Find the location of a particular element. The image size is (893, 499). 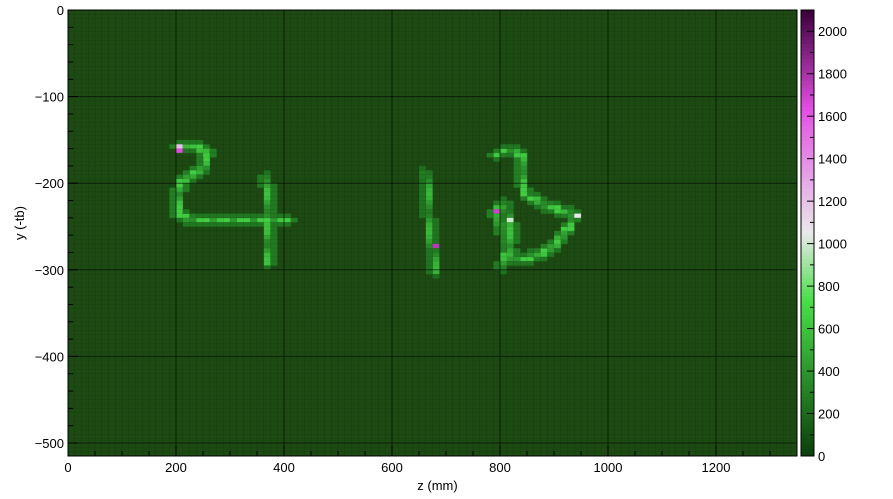

colorbar-tick-label: 1600 is located at coordinates (832, 116).